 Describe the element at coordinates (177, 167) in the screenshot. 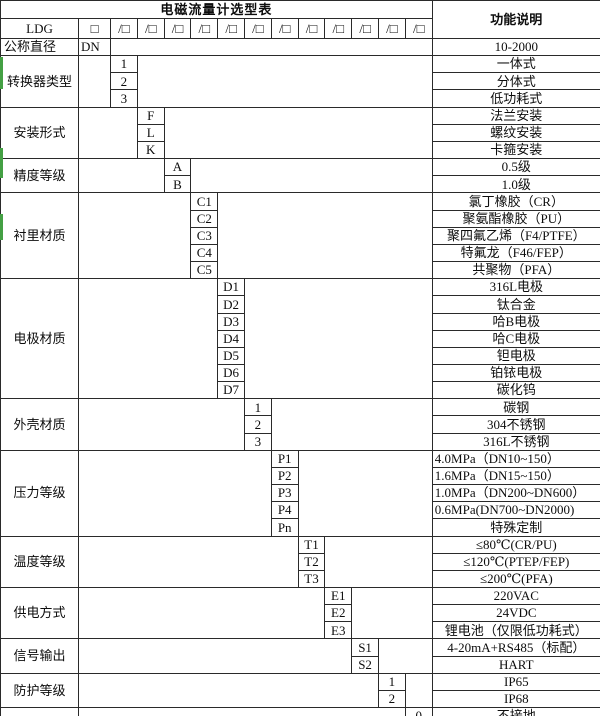

I see `code-cell: A` at that location.